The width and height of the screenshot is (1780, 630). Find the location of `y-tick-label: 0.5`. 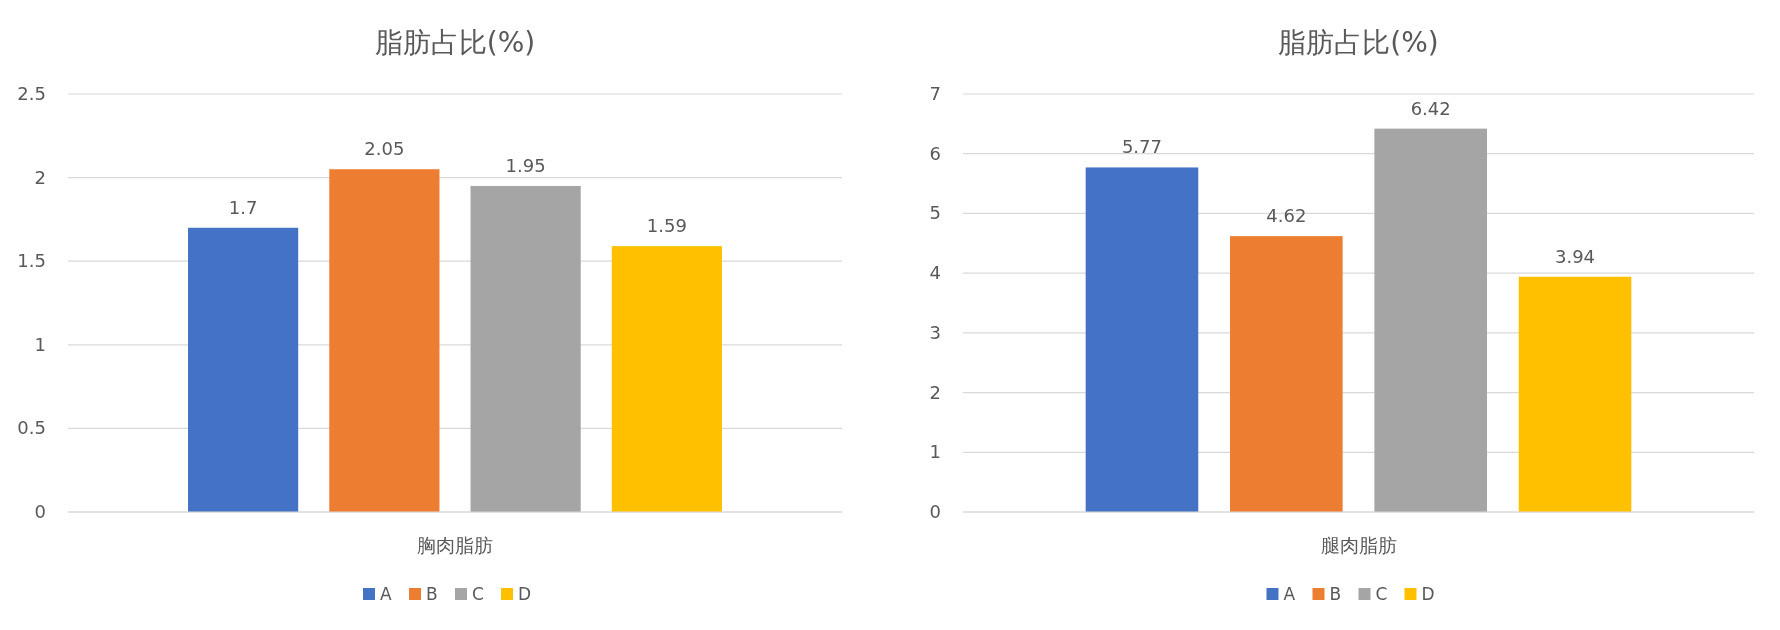

y-tick-label: 0.5 is located at coordinates (31, 428).